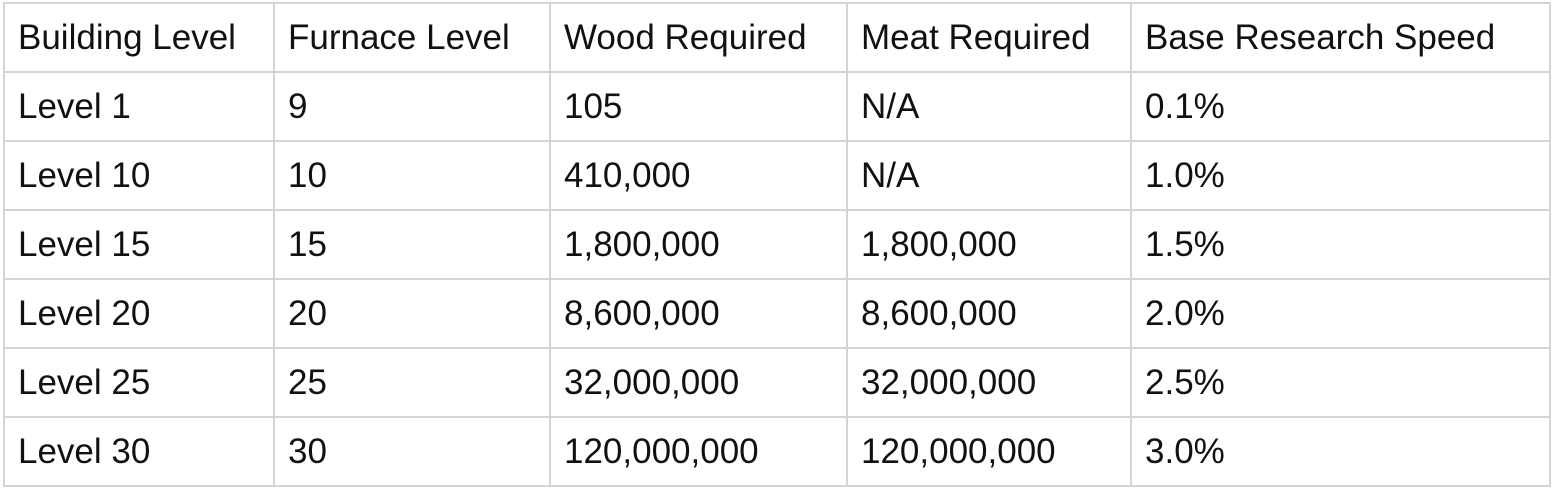 The width and height of the screenshot is (1553, 500). I want to click on header-cell: Base Research Speed, so click(1340, 37).